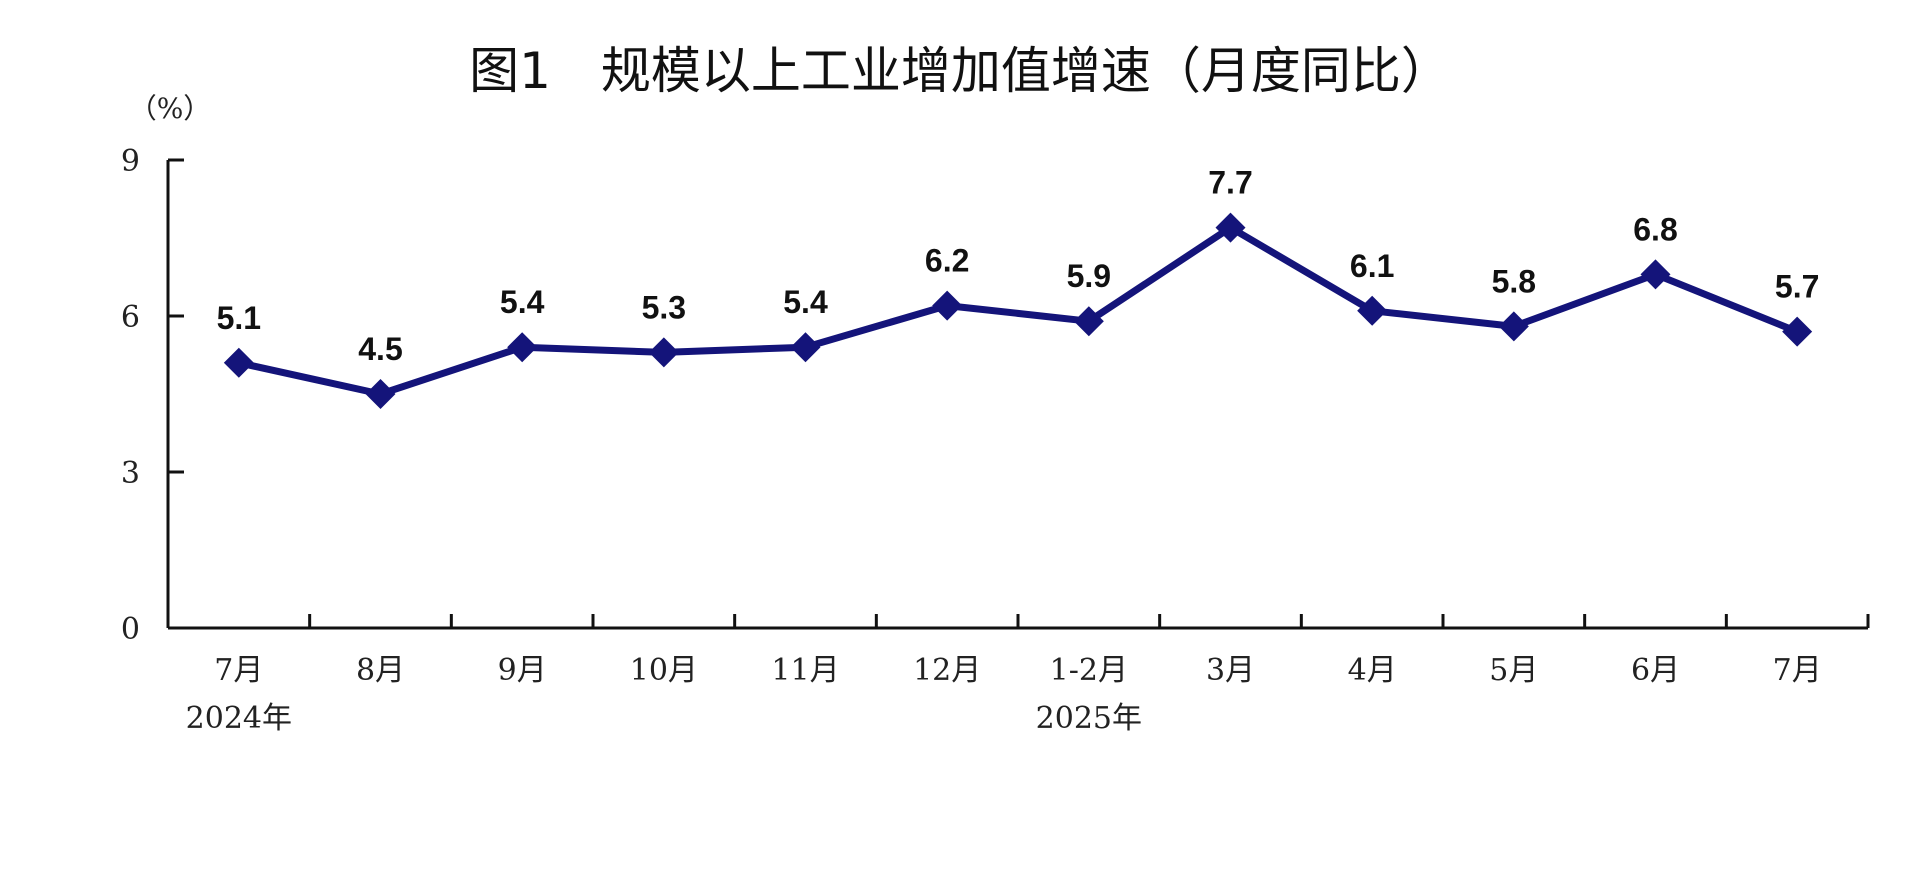 Image resolution: width=1920 pixels, height=869 pixels. I want to click on data-label: 6.1, so click(1372, 266).